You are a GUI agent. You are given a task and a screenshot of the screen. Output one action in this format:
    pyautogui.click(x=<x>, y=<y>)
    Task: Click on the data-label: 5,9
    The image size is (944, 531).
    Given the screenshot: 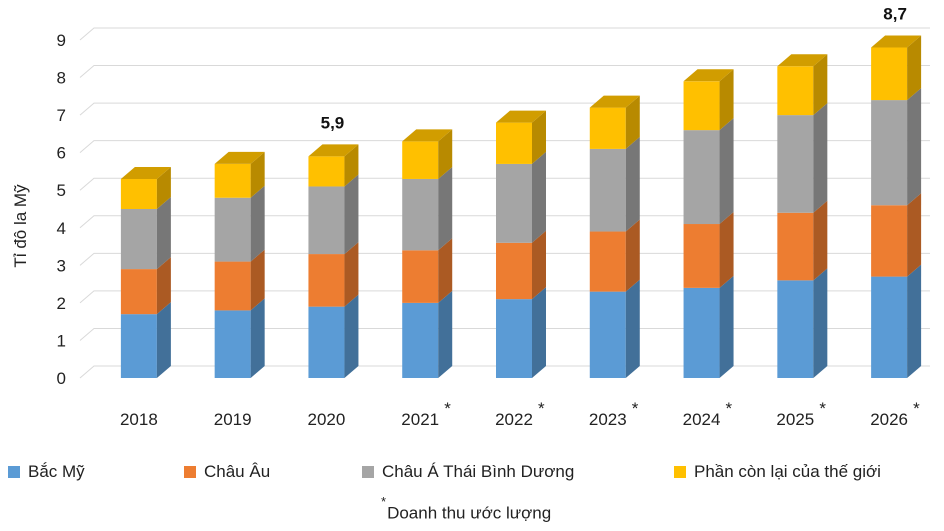 What is the action you would take?
    pyautogui.click(x=333, y=122)
    